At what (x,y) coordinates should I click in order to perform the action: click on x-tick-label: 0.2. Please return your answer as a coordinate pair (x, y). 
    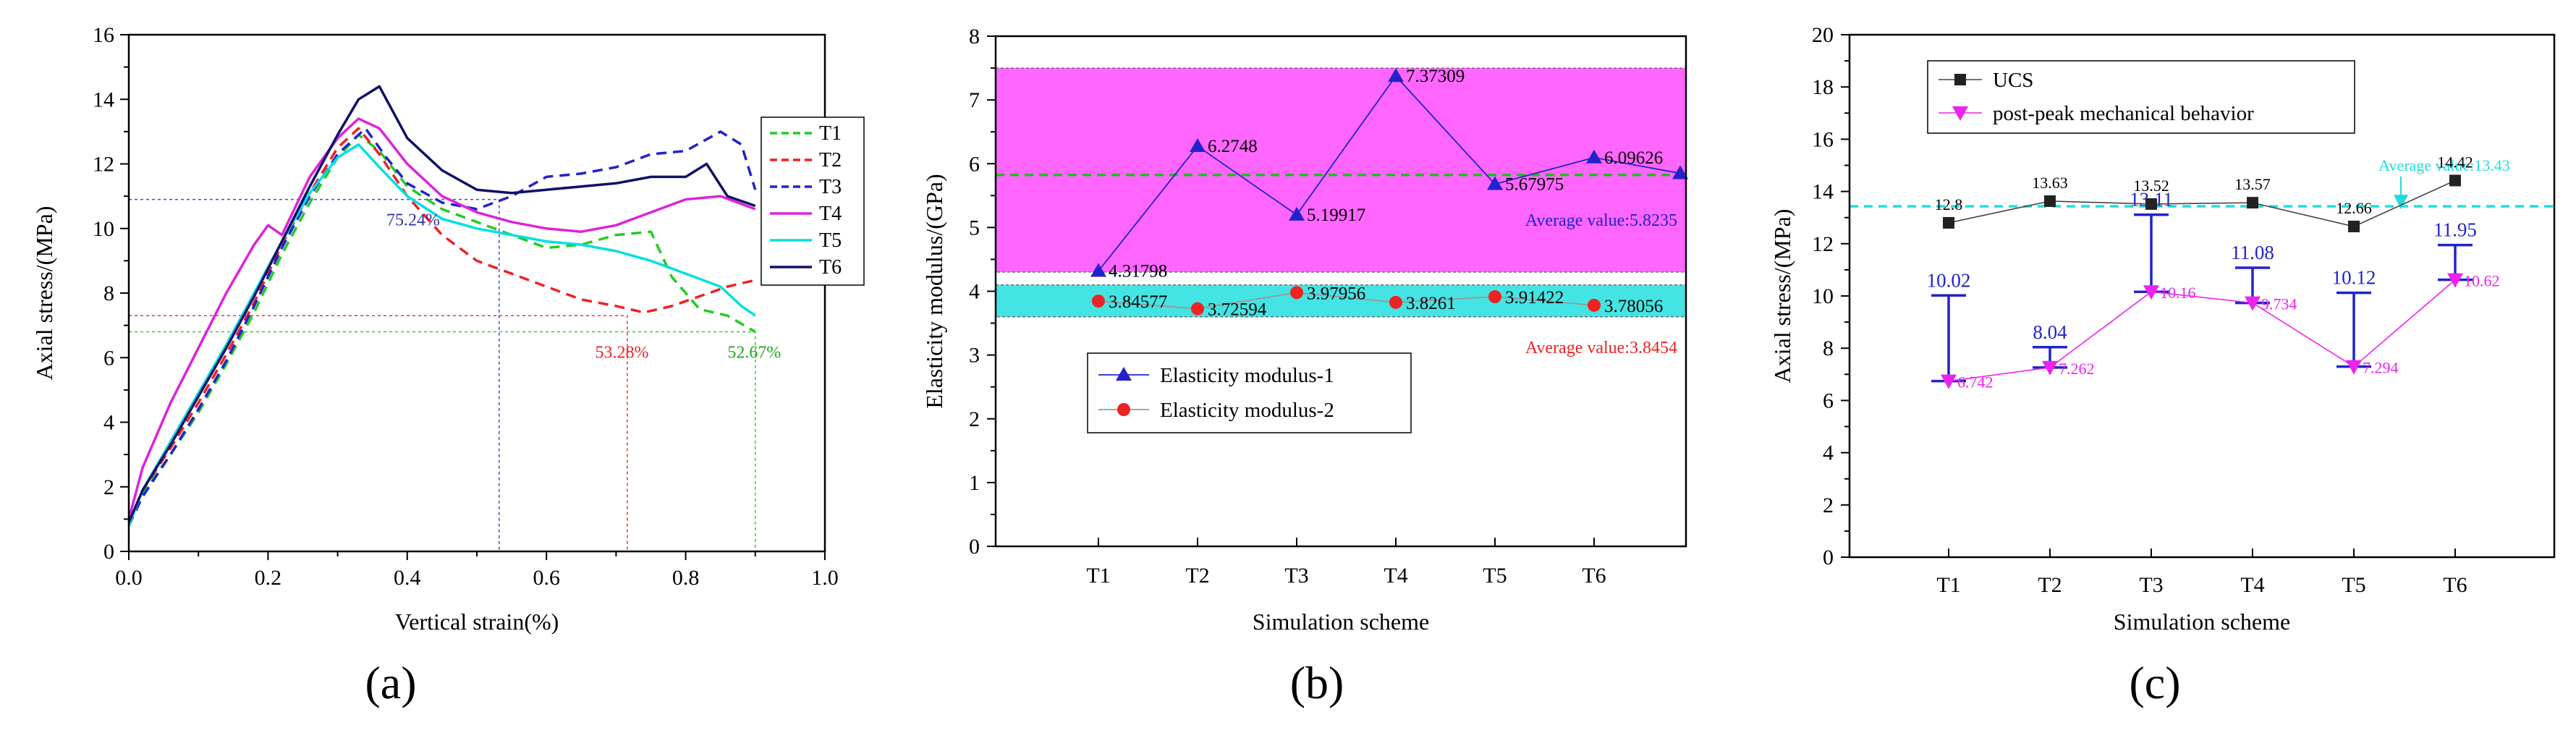
    Looking at the image, I should click on (268, 578).